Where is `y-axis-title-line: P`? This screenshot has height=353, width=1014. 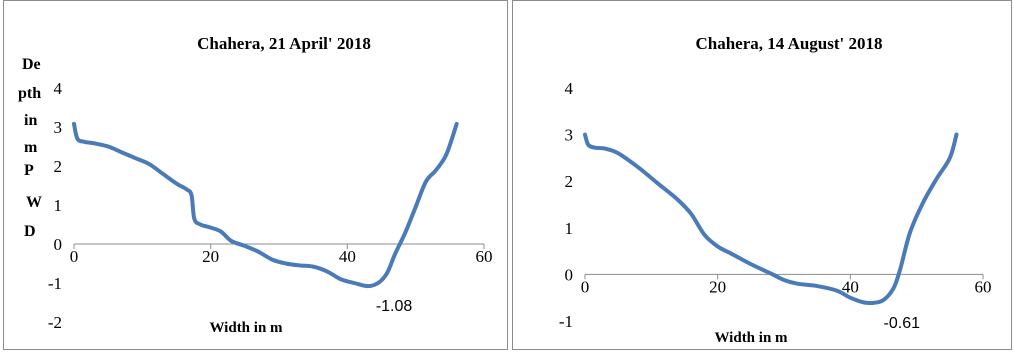 y-axis-title-line: P is located at coordinates (29, 170).